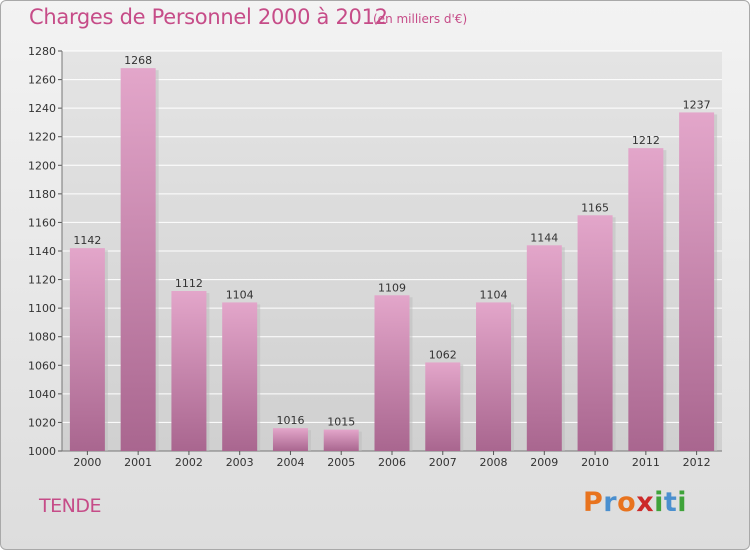 This screenshot has width=750, height=550. I want to click on y-tick-label: 1120, so click(42, 280).